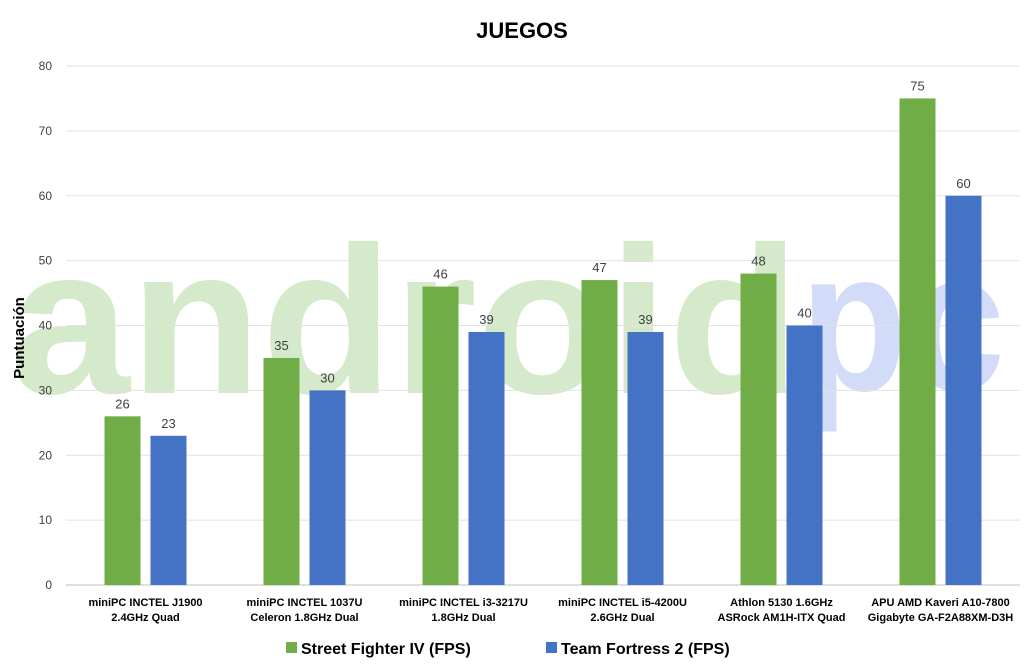  Describe the element at coordinates (463, 610) in the screenshot. I see `x-tick-label: miniPC INCTEL i3-3217U 1.8GHz Dual` at that location.